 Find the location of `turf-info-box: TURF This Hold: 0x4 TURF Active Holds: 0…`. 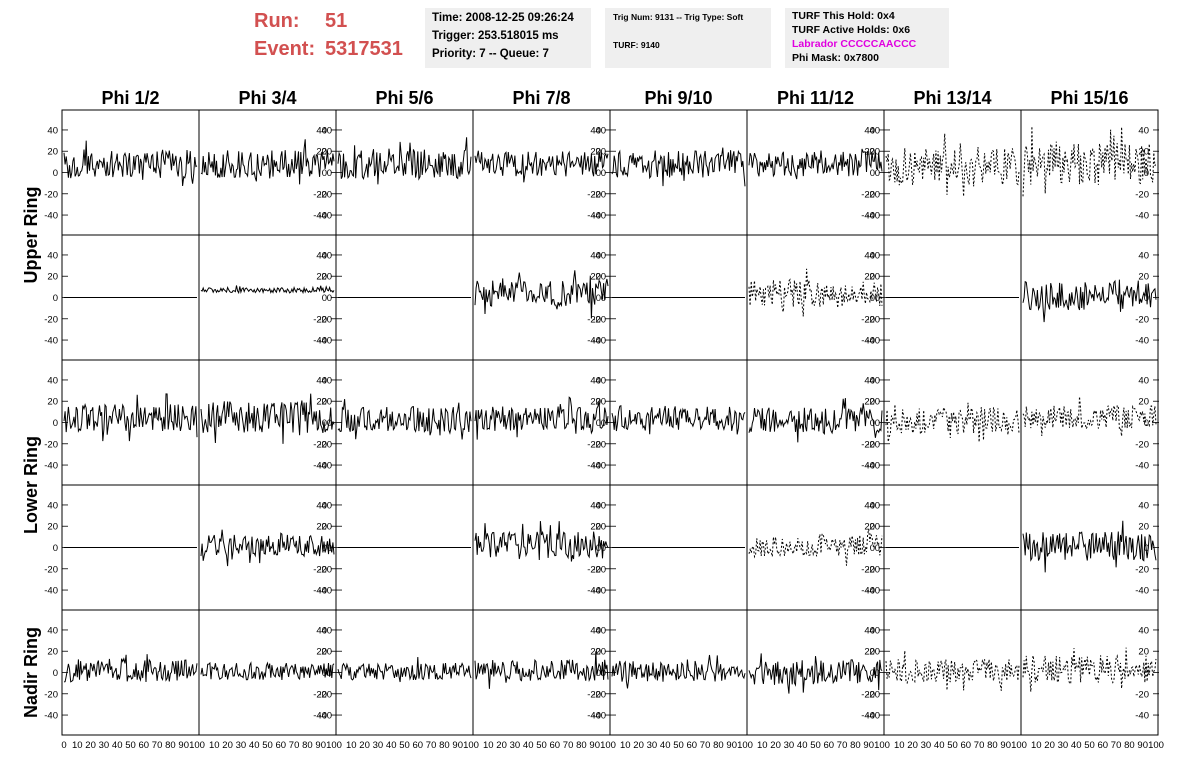

turf-info-box: TURF This Hold: 0x4 TURF Active Holds: 0… is located at coordinates (867, 38).